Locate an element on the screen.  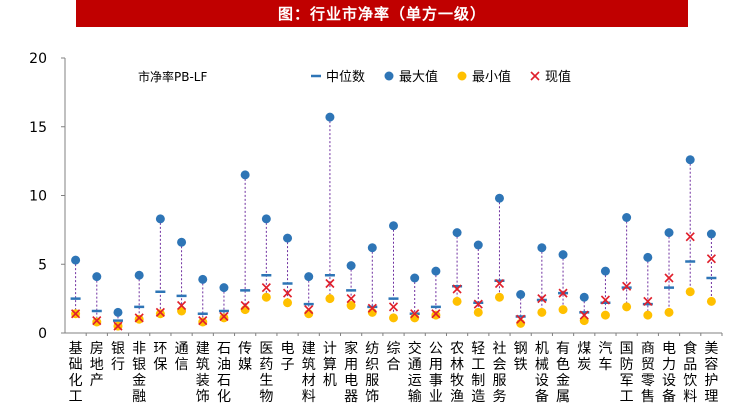
legend-label: 最小值 is located at coordinates (491, 77).